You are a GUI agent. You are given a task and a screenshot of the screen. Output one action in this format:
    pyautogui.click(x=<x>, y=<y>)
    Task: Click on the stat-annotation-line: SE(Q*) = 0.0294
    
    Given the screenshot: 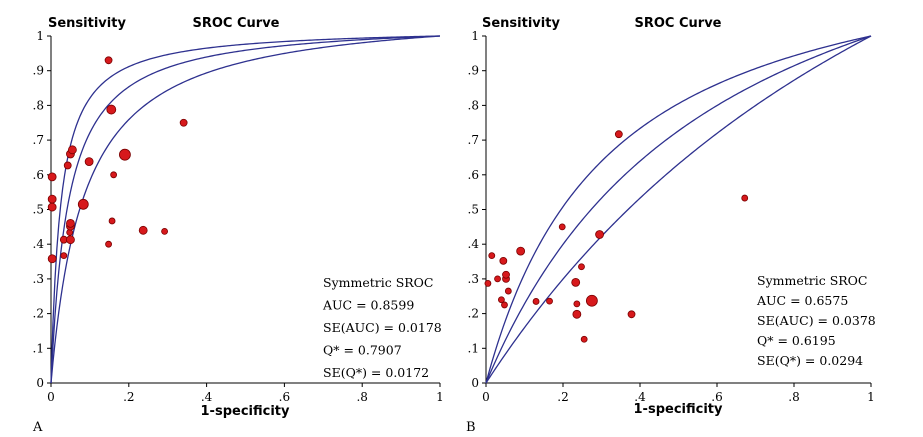 What is the action you would take?
    pyautogui.click(x=810, y=360)
    